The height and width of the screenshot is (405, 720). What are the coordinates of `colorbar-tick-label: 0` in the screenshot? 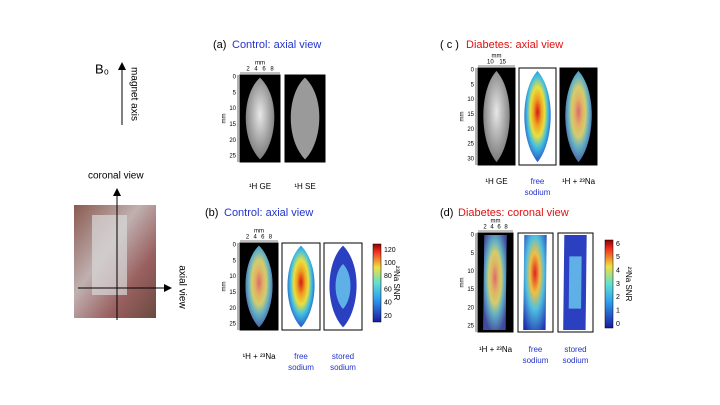 It's located at (618, 324).